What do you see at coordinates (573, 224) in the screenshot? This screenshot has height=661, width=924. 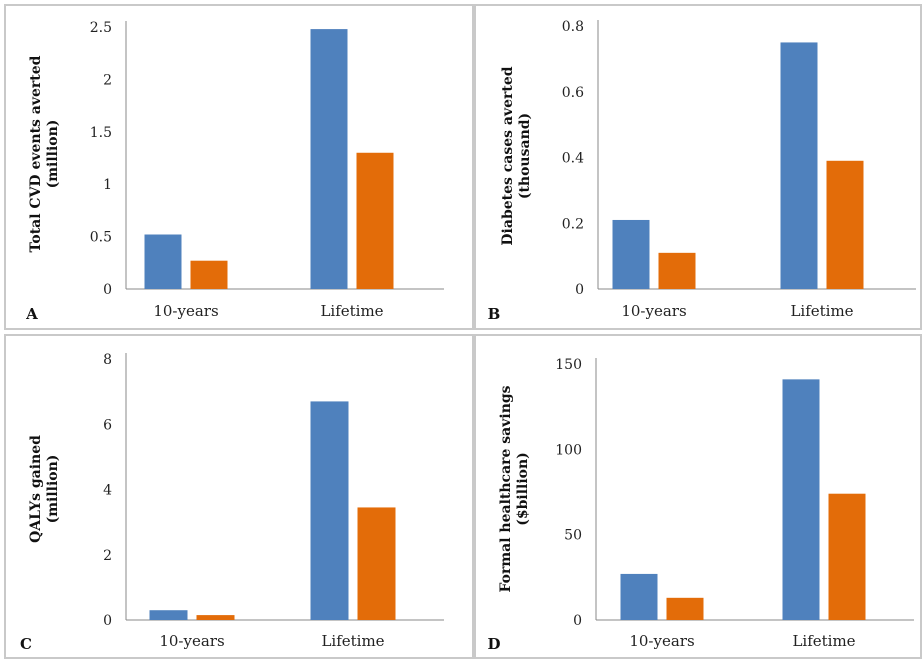 I see `y-tick-label: 0.2` at bounding box center [573, 224].